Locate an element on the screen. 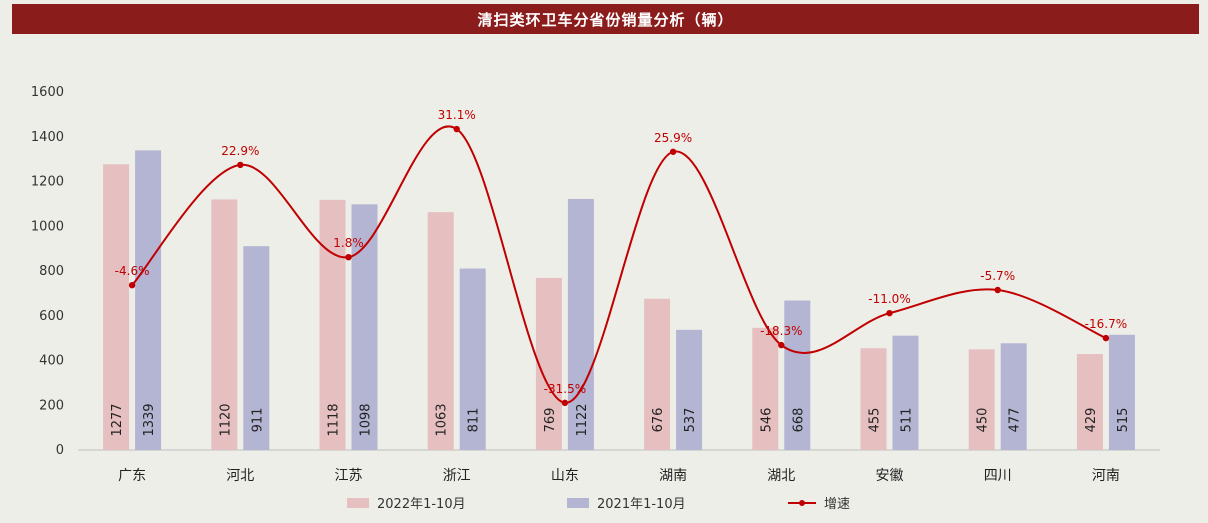  x-category-label: 四川 is located at coordinates (998, 476).